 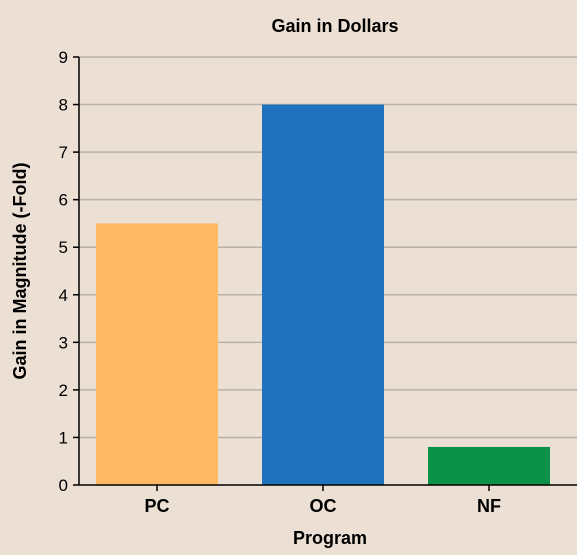 What do you see at coordinates (63, 200) in the screenshot?
I see `y-tick-label: 6` at bounding box center [63, 200].